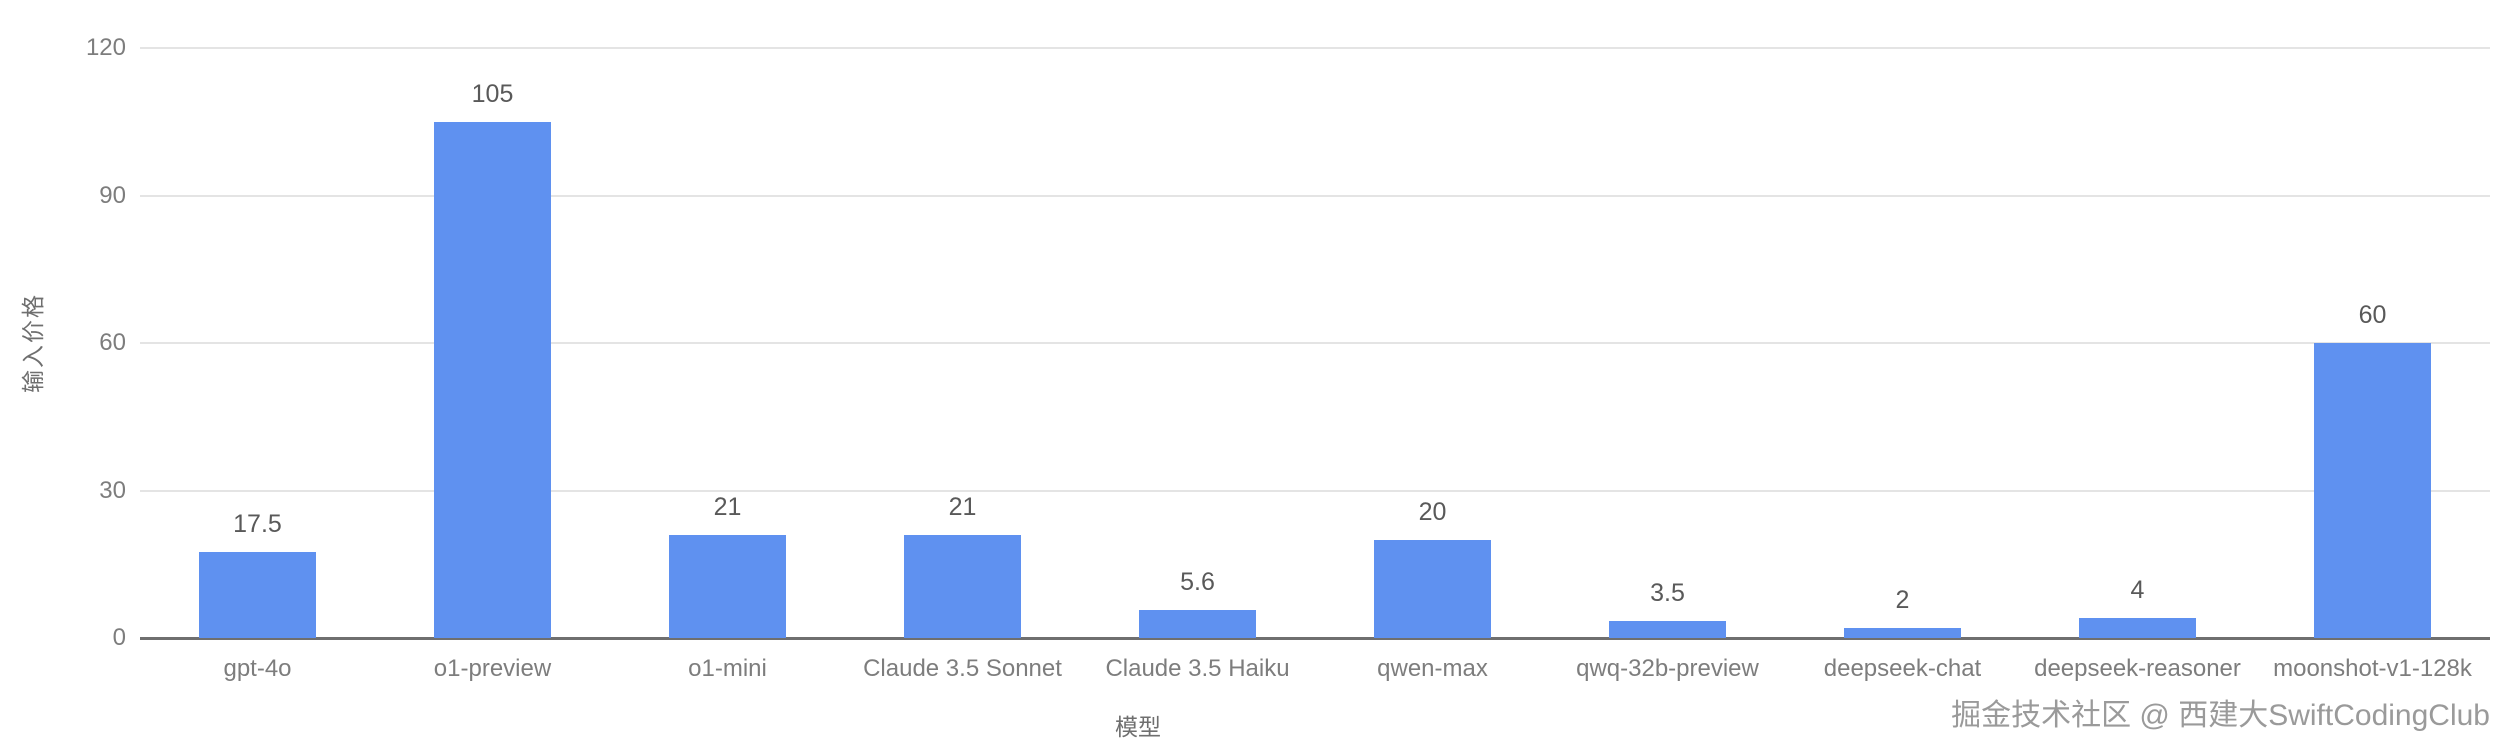 The height and width of the screenshot is (748, 2510). I want to click on bar-qwen-max, so click(1432, 588).